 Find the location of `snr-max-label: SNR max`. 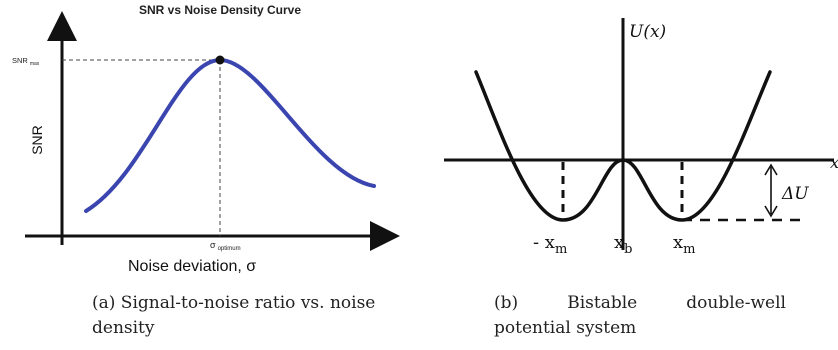

snr-max-label: SNR max is located at coordinates (26, 61).